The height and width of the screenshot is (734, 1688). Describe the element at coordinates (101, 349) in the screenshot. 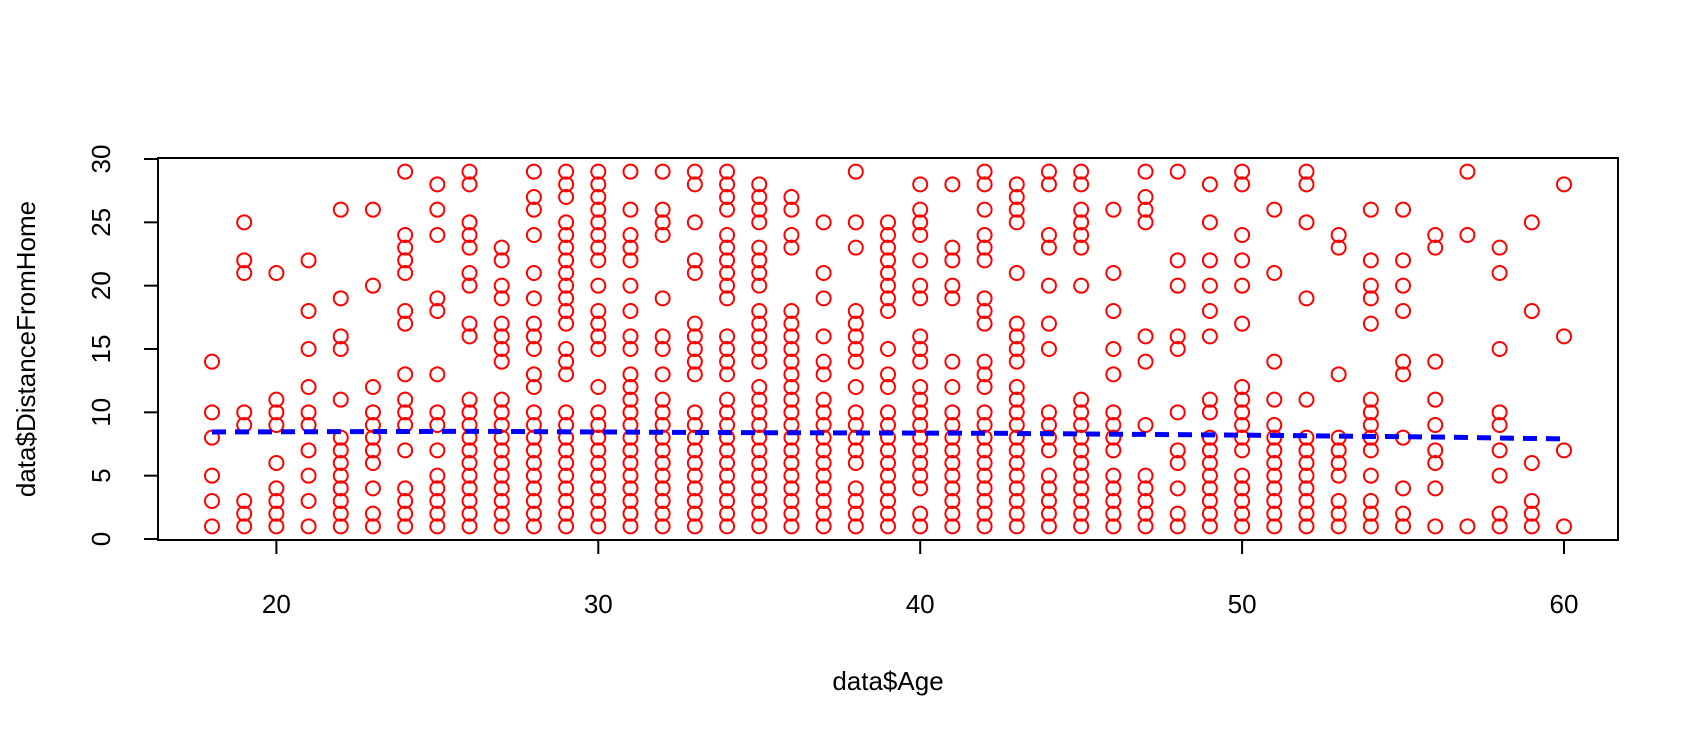

I see `y-tick-label: 15` at that location.